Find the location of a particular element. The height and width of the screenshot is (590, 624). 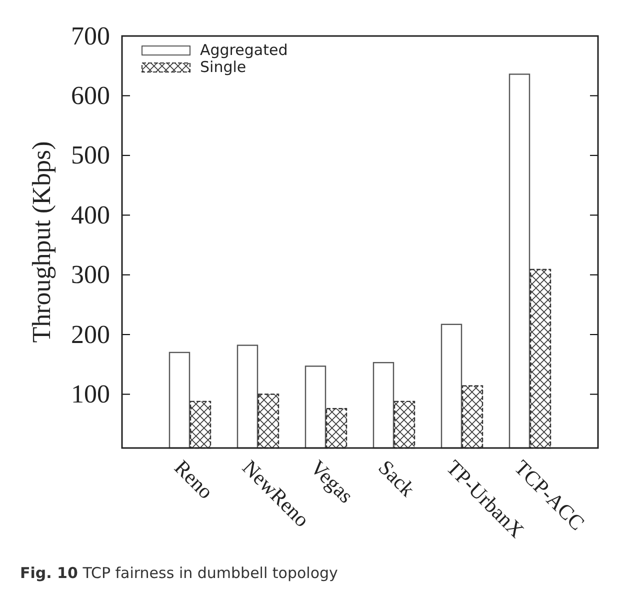

y-tick-label: 500 is located at coordinates (90, 155).